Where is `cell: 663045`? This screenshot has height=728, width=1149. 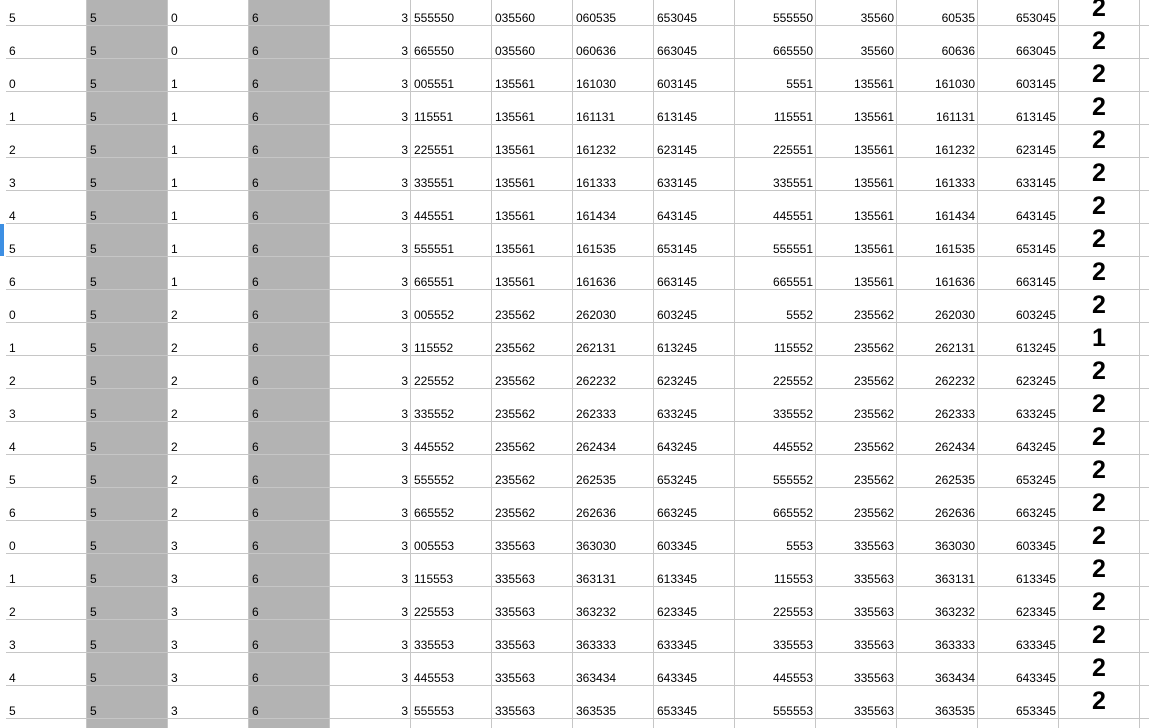 cell: 663045 is located at coordinates (694, 42).